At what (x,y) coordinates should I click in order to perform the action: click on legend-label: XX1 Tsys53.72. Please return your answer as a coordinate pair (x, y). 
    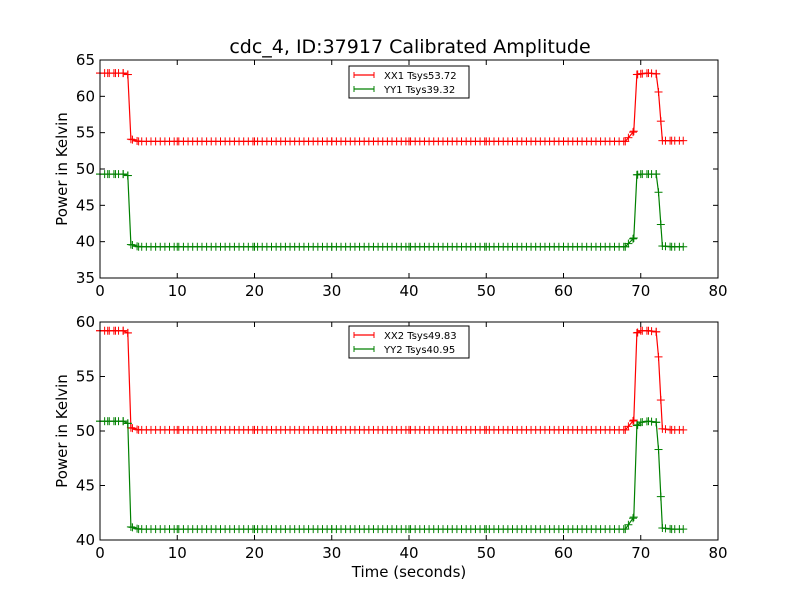
    Looking at the image, I should click on (420, 76).